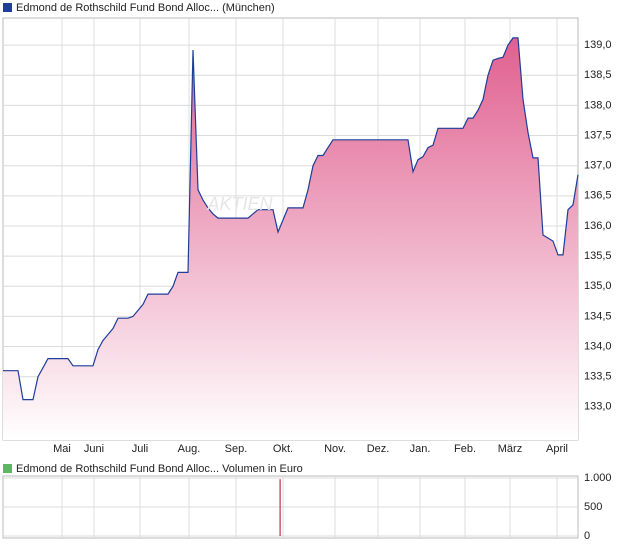 This screenshot has width=620, height=546. I want to click on x-tick-label: Dez., so click(378, 449).